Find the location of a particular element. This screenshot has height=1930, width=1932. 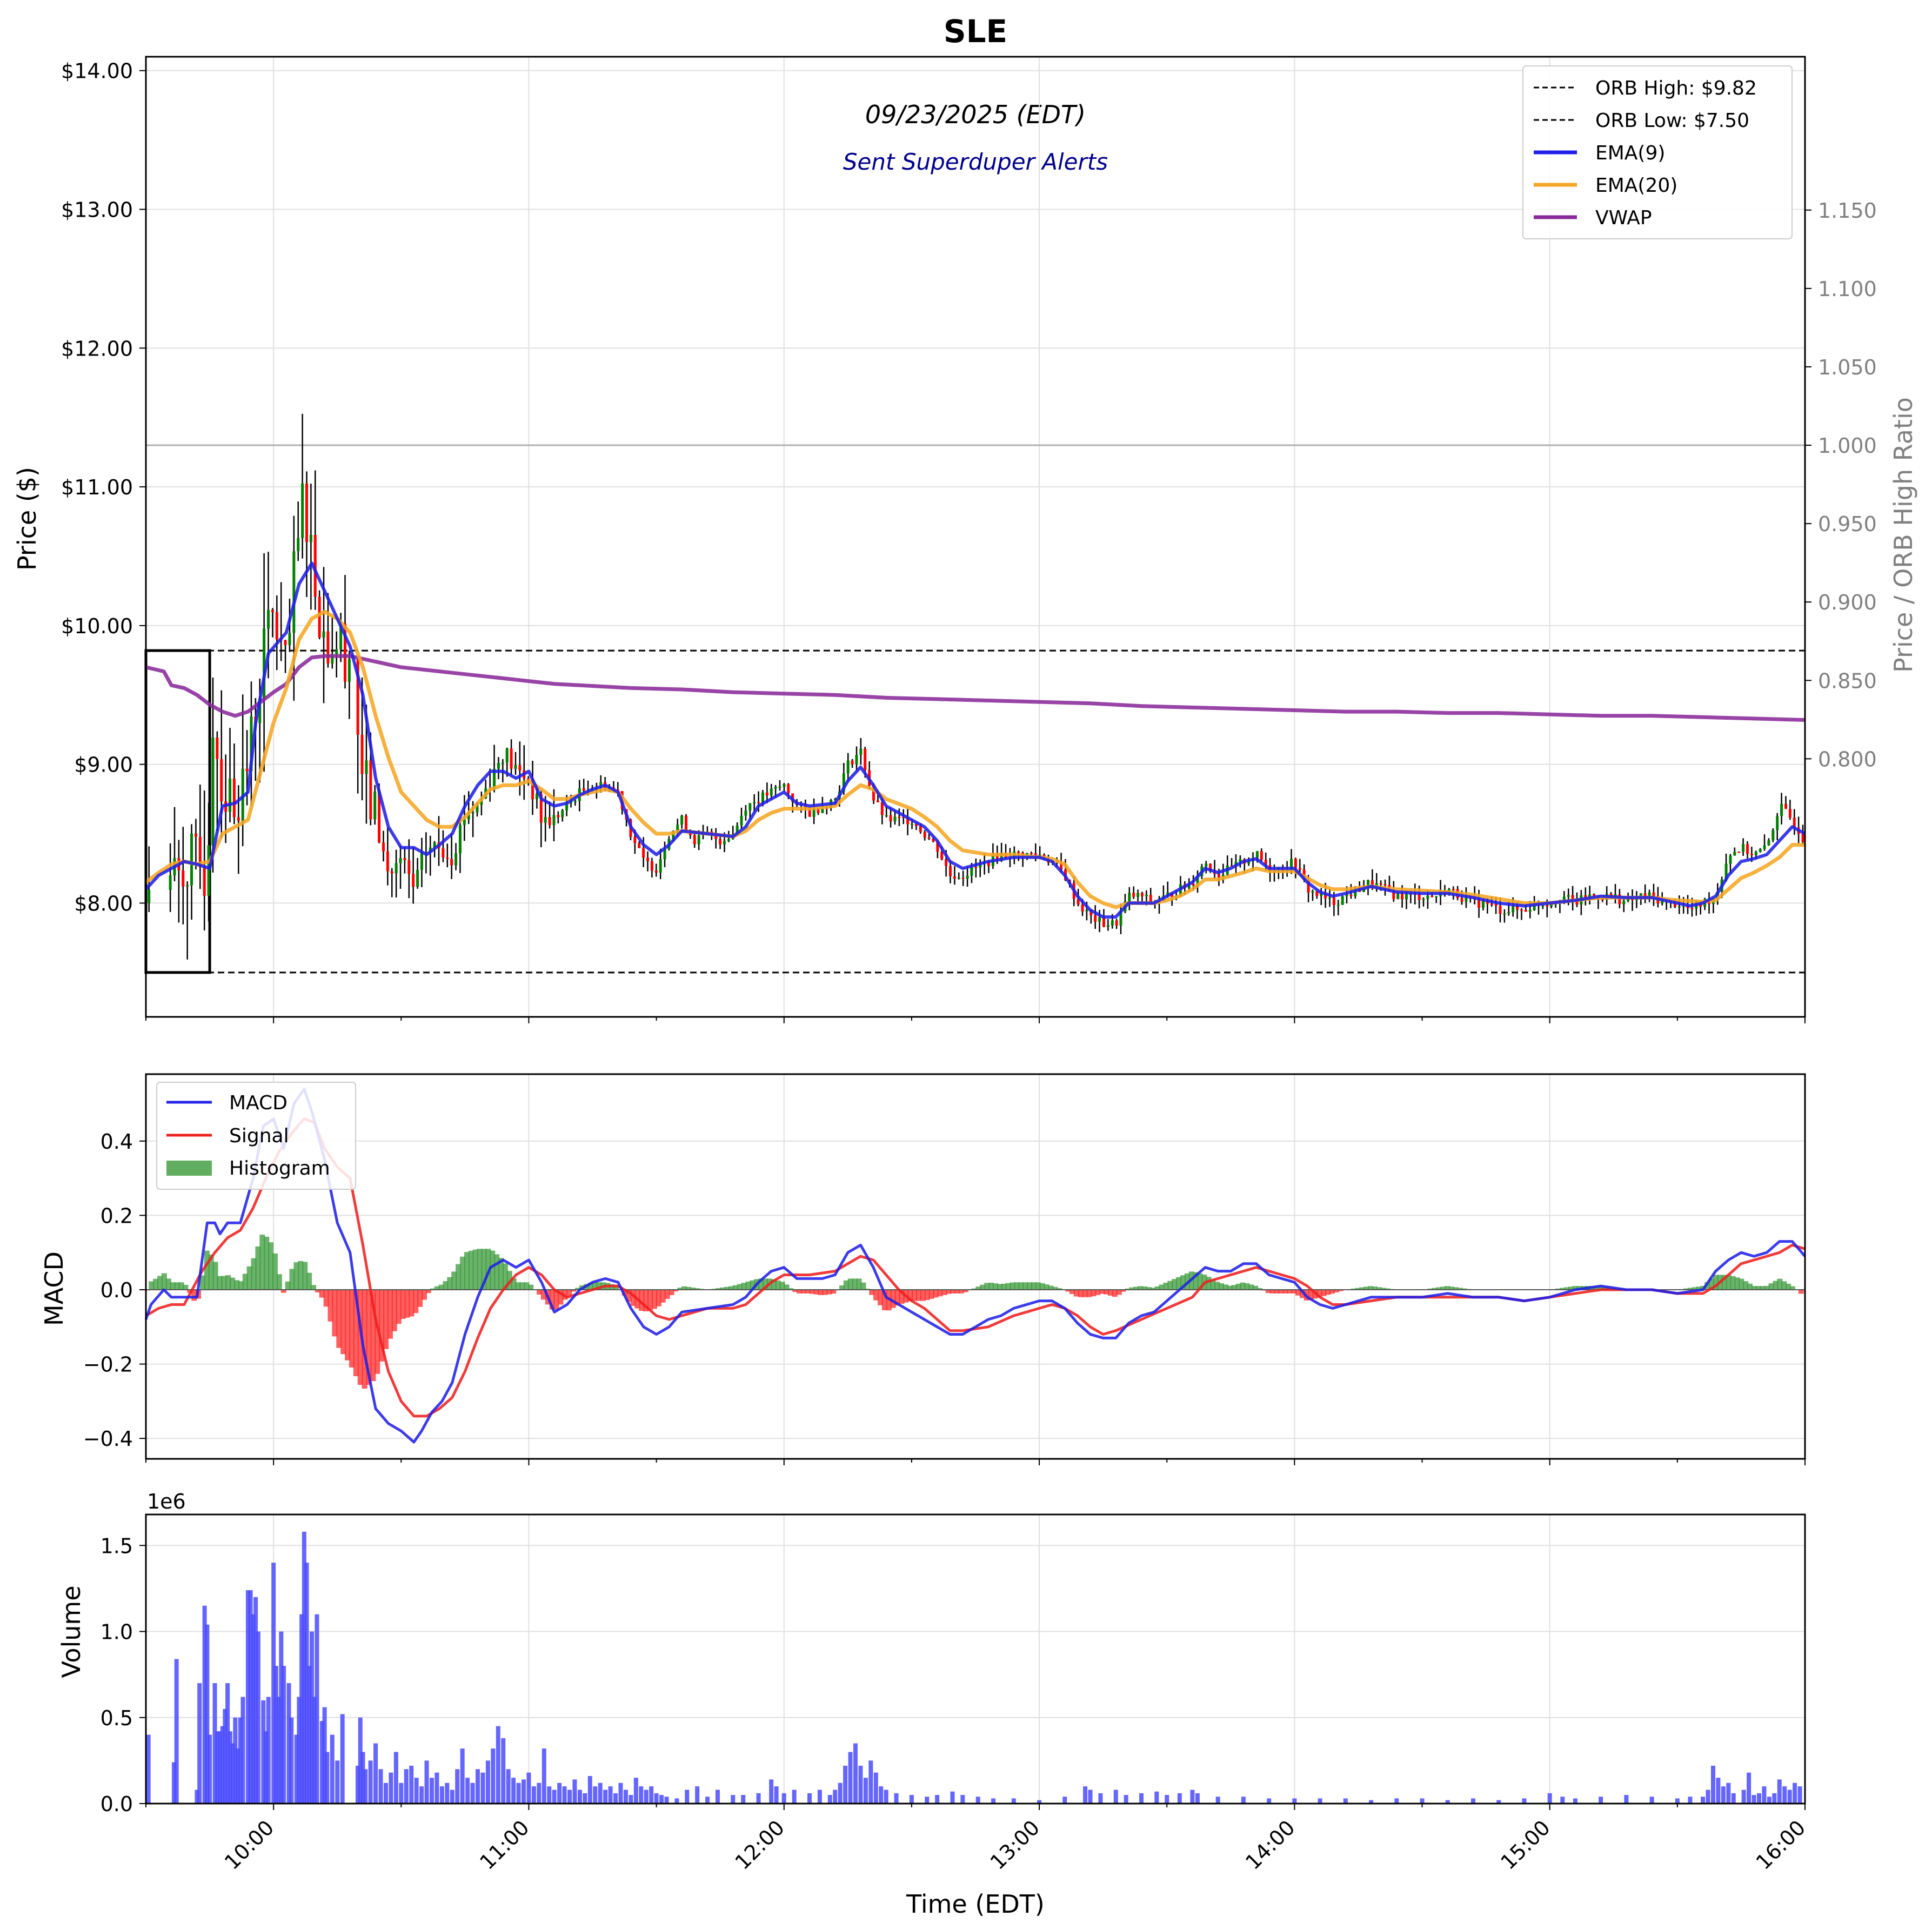

ema20-line is located at coordinates (974, 759).